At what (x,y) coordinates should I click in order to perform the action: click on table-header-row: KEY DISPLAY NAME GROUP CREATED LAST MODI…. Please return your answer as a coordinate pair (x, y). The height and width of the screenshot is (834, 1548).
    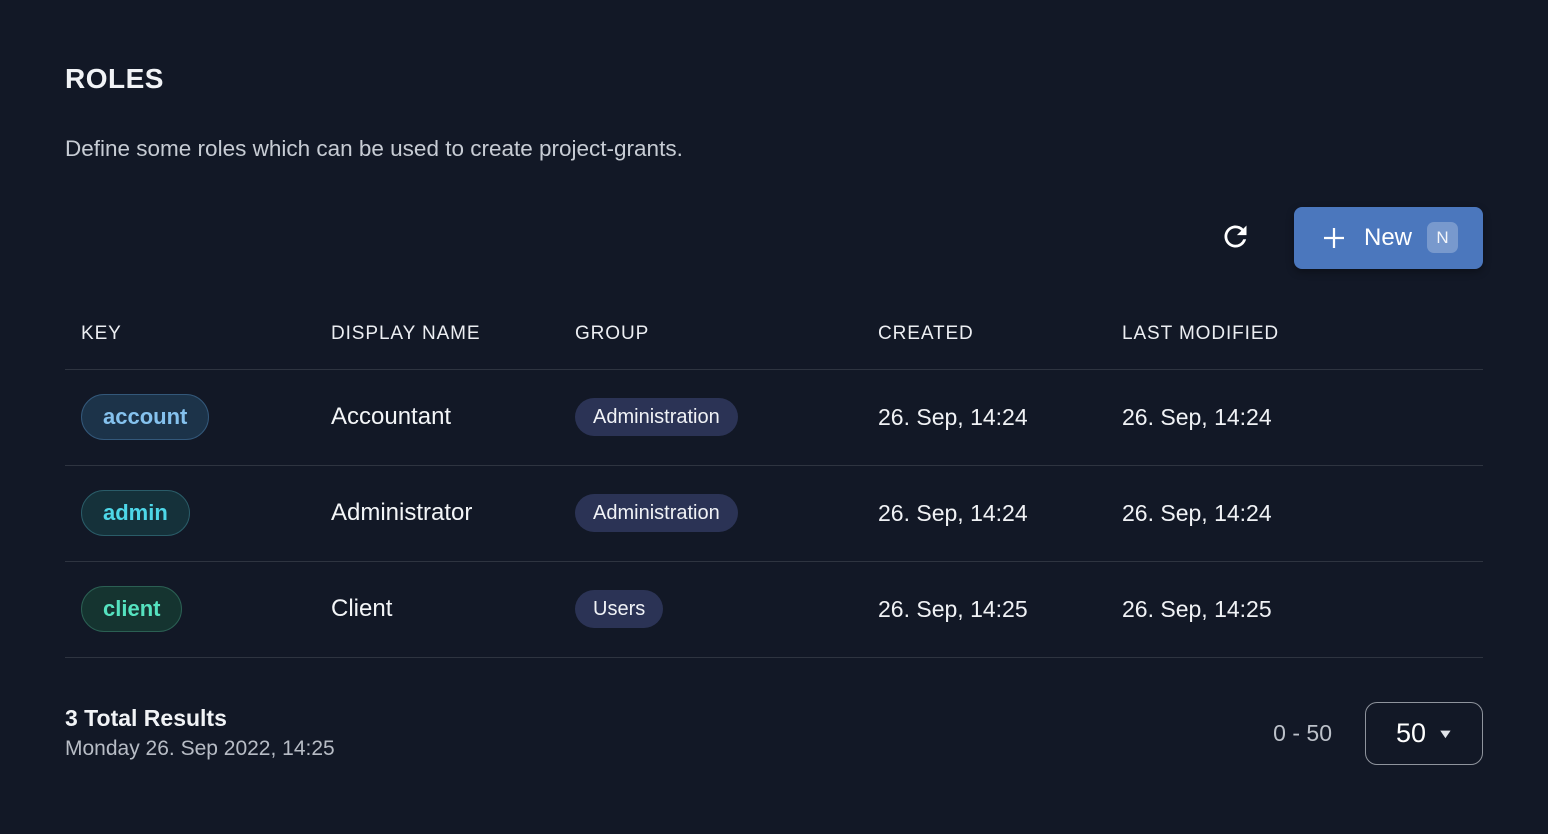
    Looking at the image, I should click on (774, 335).